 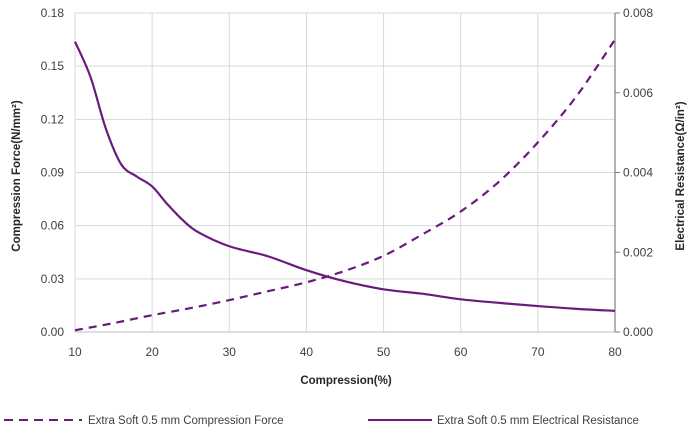 What do you see at coordinates (681, 175) in the screenshot?
I see `y-axis-right-title: Electrical Resistance(Ω/in²)` at bounding box center [681, 175].